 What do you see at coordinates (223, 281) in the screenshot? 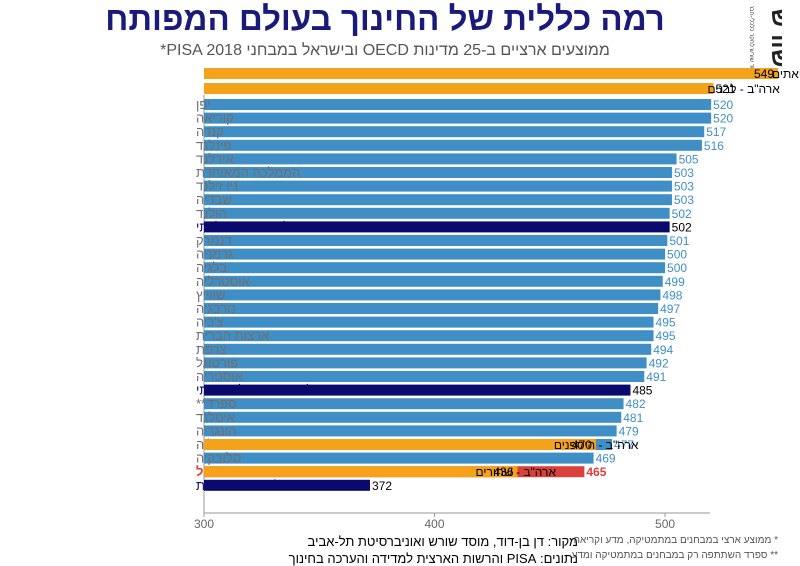
I see `category-label: אוסטרליה` at bounding box center [223, 281].